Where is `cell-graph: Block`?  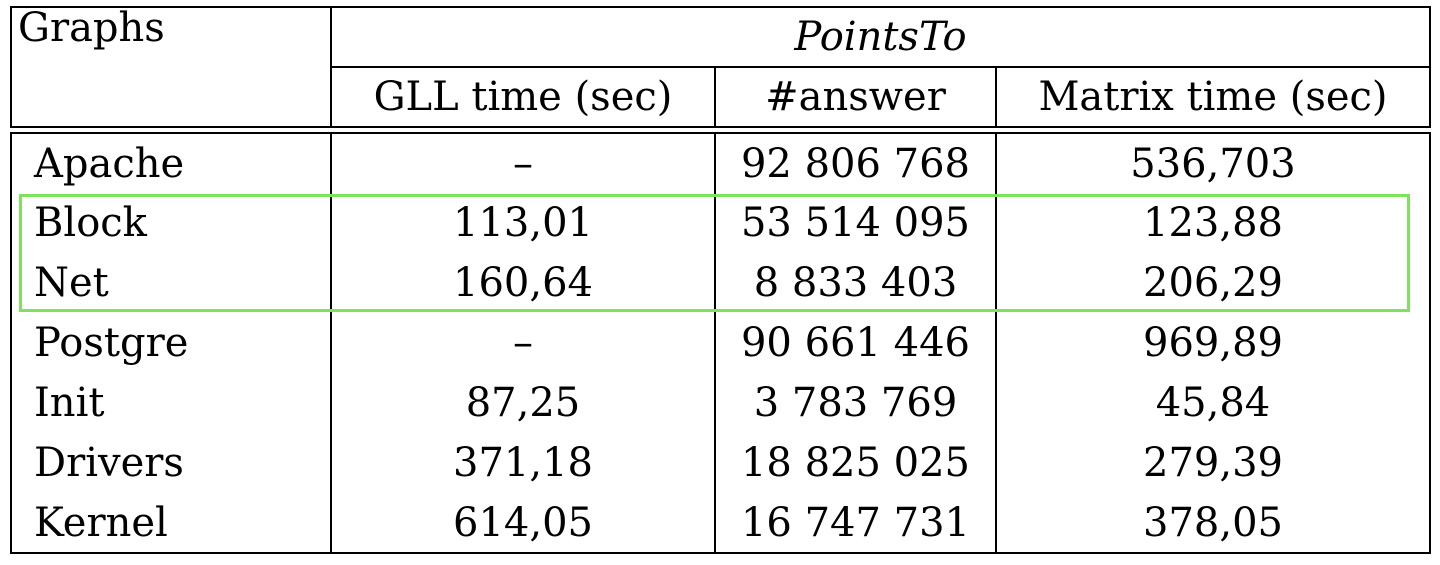 cell-graph: Block is located at coordinates (171, 223).